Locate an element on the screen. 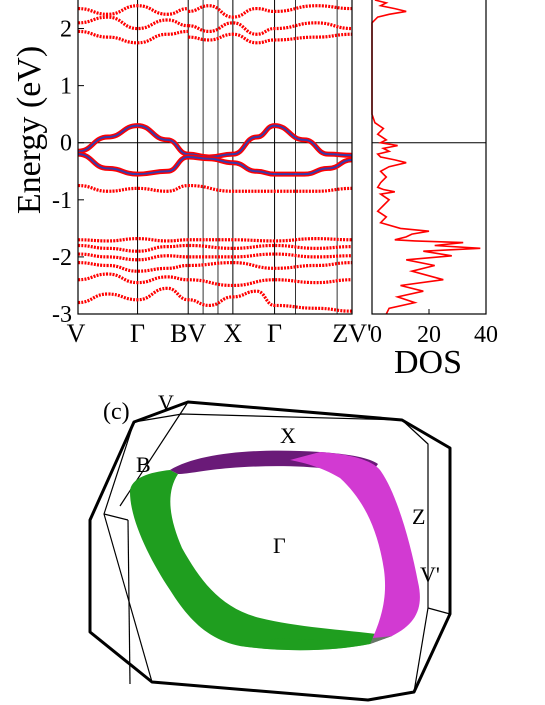 The height and width of the screenshot is (705, 545). dos-curve is located at coordinates (426, 157).